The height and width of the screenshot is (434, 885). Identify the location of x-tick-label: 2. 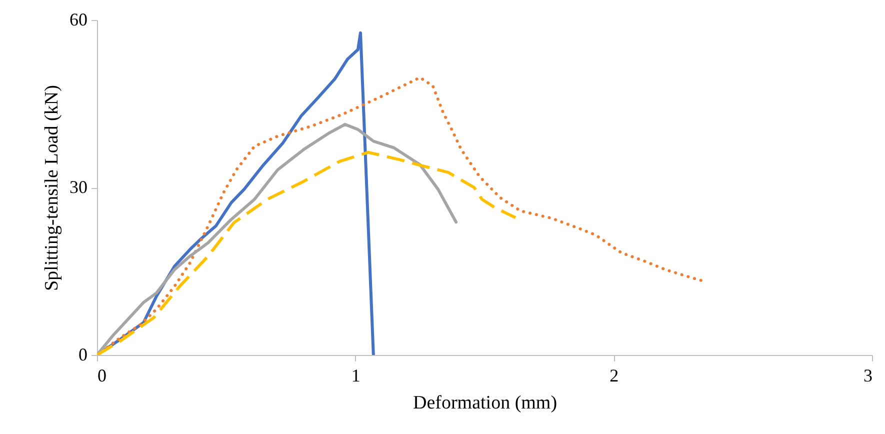
(614, 376).